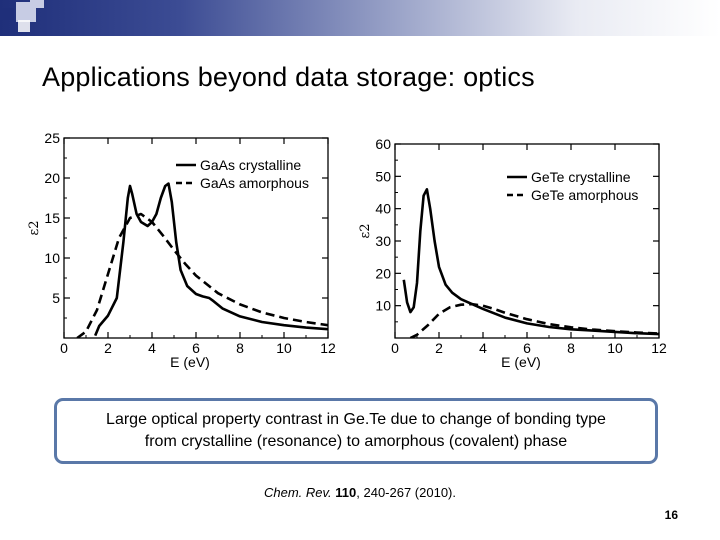  What do you see at coordinates (52, 258) in the screenshot?
I see `chart-0-y-tick-label: 10` at bounding box center [52, 258].